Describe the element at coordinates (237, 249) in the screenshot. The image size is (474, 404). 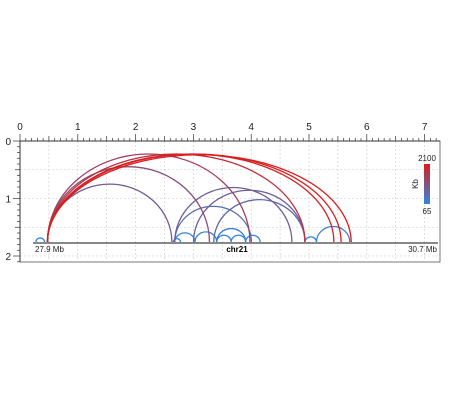
I see `chromosome-name: chr21` at that location.